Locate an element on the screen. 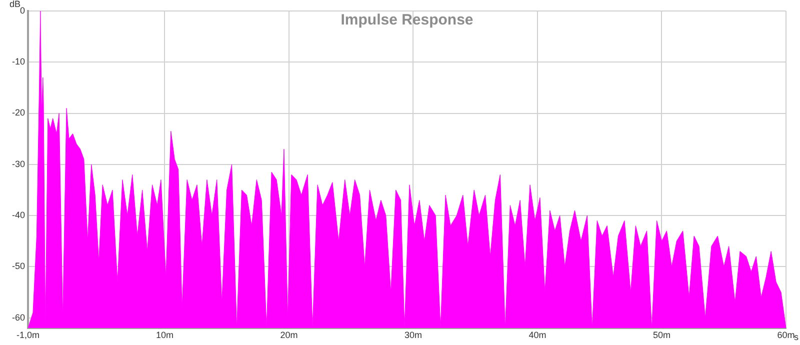 The image size is (800, 345). x-tick-label: 30m is located at coordinates (413, 335).